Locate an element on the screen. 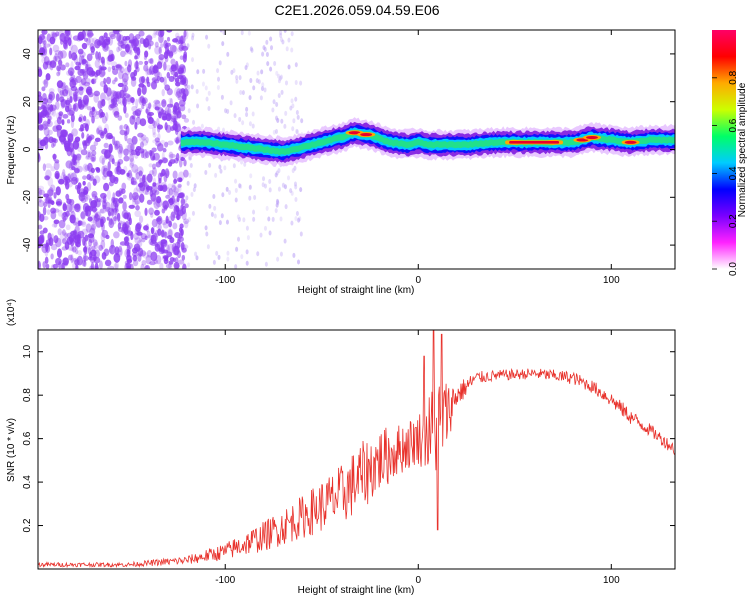 The image size is (750, 600). snr-x-tick-label: 0 is located at coordinates (418, 580).